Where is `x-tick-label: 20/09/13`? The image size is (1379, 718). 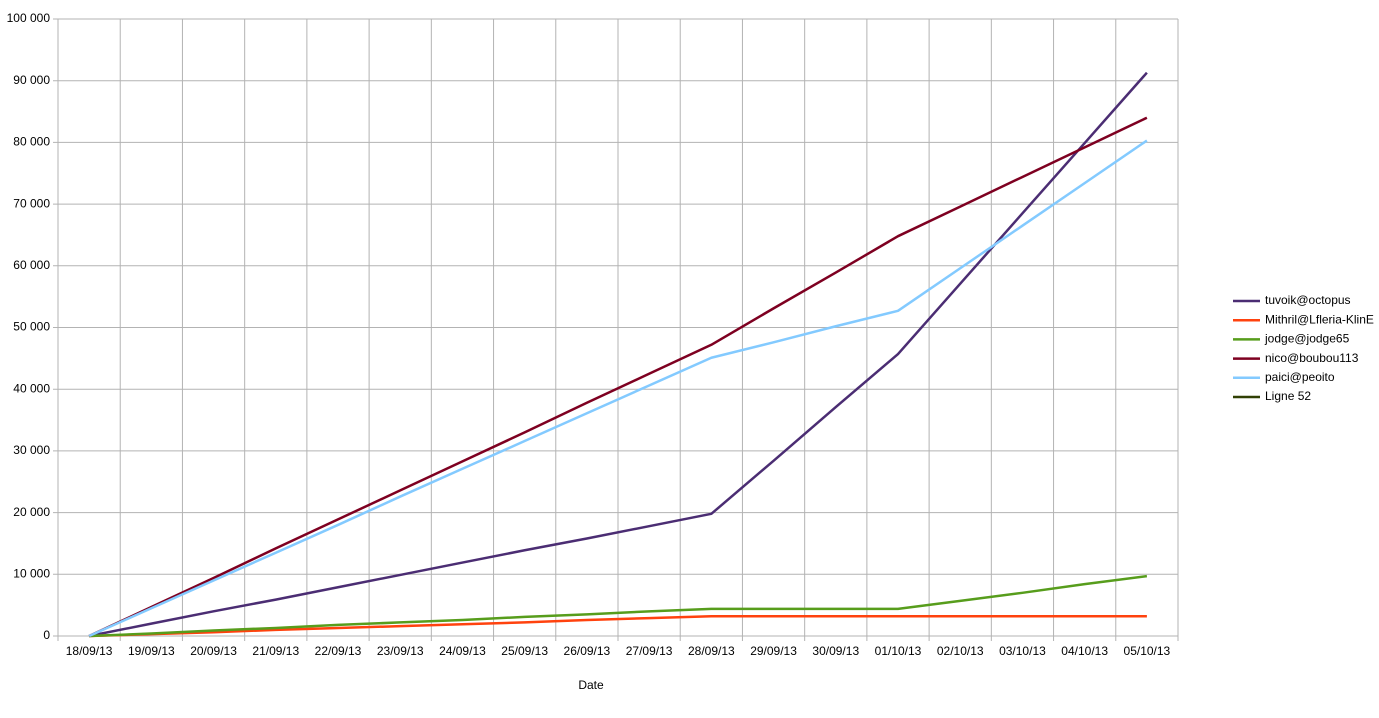
x-tick-label: 20/09/13 is located at coordinates (213, 651).